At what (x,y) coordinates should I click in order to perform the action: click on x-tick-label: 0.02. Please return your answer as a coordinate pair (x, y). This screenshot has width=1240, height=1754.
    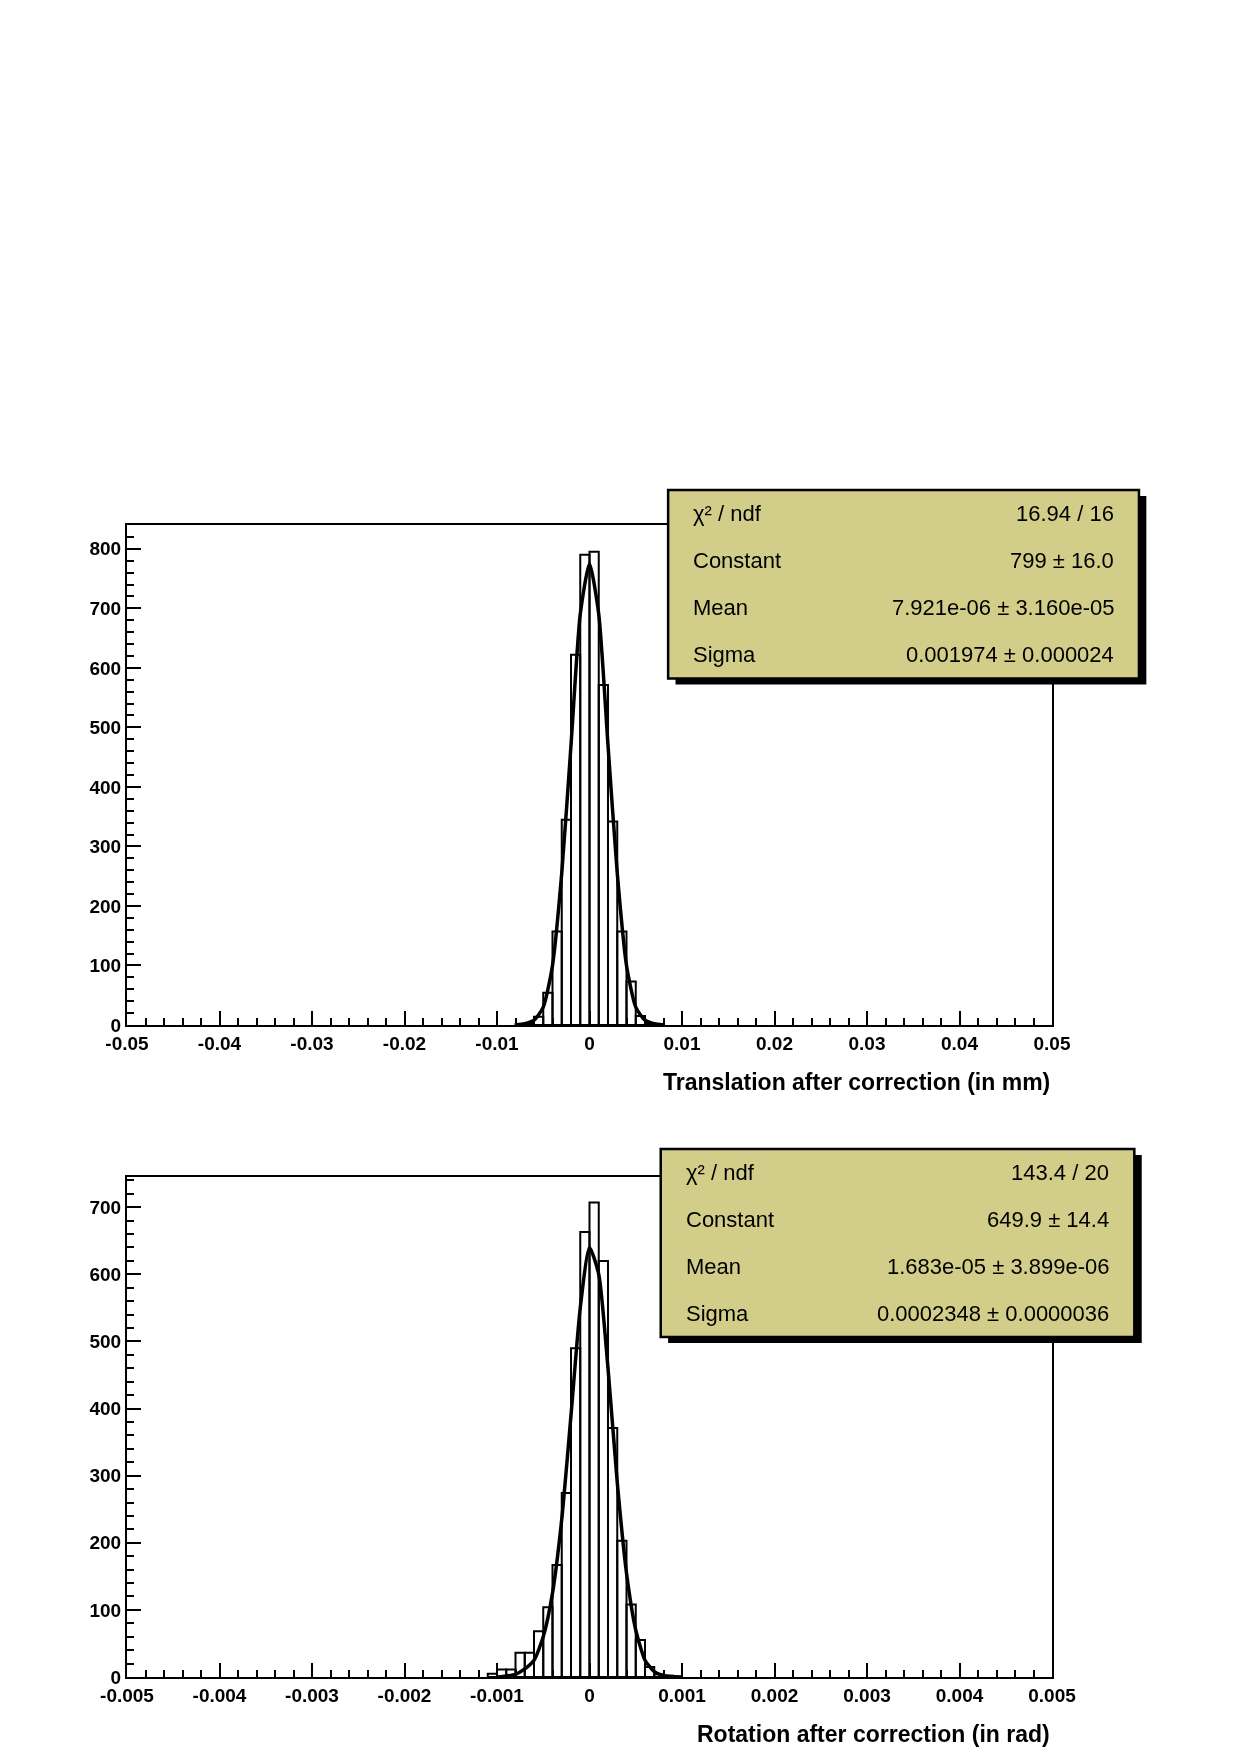
    Looking at the image, I should click on (774, 1043).